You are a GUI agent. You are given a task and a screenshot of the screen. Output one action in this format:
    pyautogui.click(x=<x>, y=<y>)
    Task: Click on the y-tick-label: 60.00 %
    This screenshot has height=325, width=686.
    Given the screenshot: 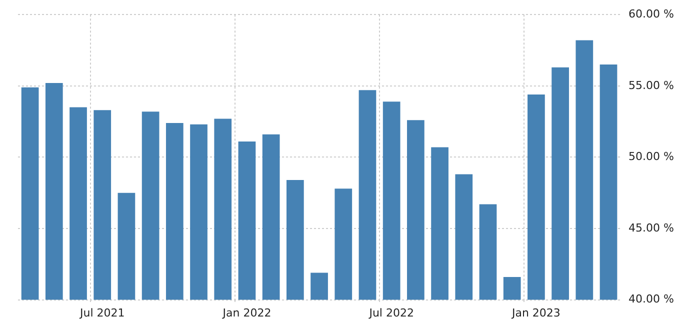 What is the action you would take?
    pyautogui.click(x=651, y=13)
    